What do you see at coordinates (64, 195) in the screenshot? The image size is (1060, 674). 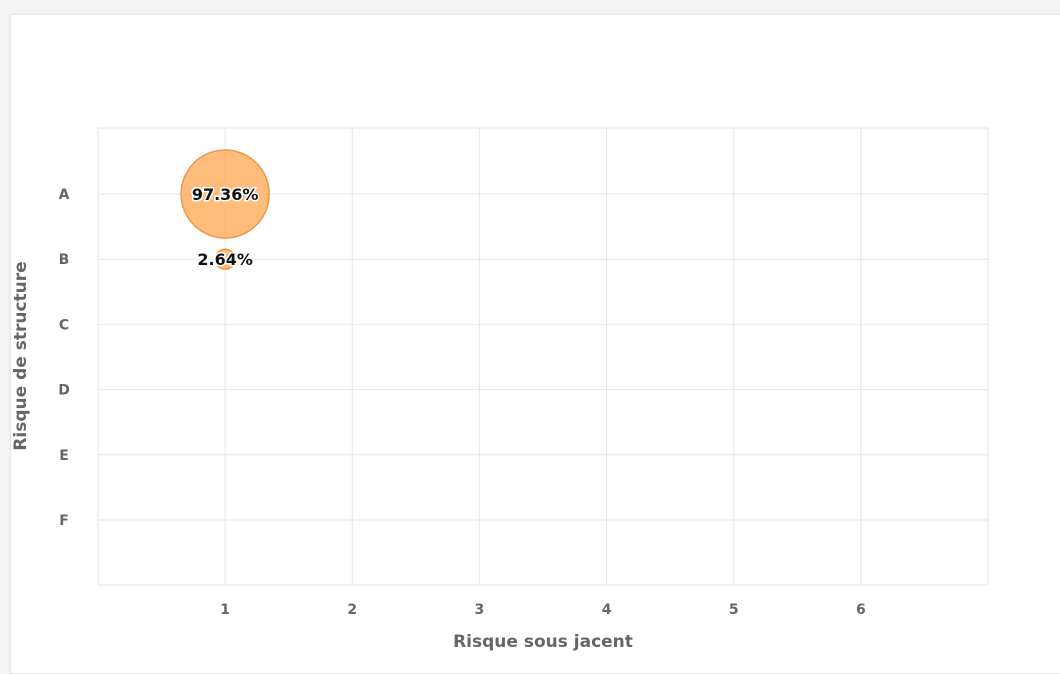 I see `y-tick-label: A` at bounding box center [64, 195].